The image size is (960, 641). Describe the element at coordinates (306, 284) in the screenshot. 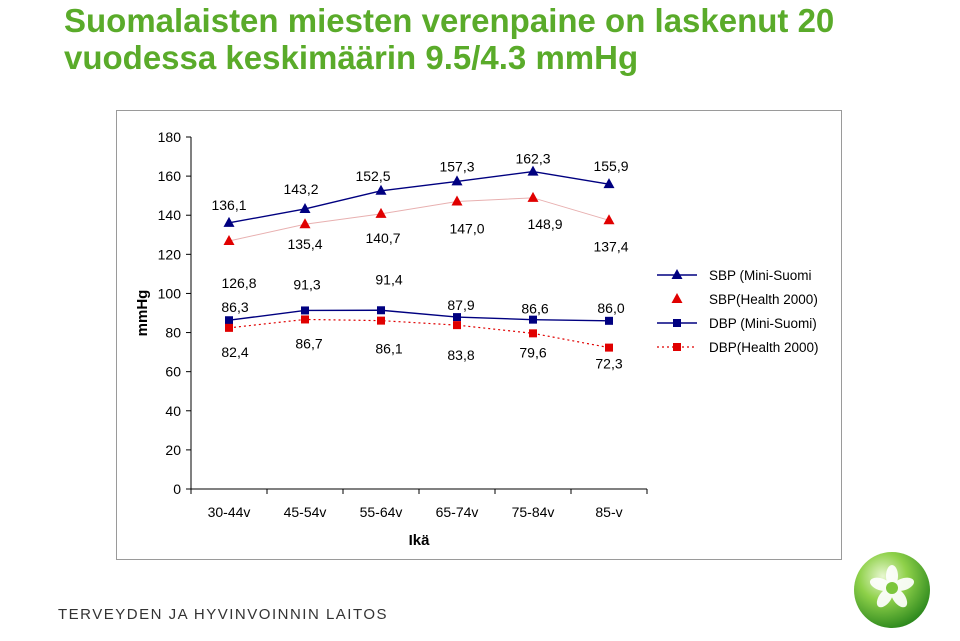

I see `data-label: 91,3` at that location.